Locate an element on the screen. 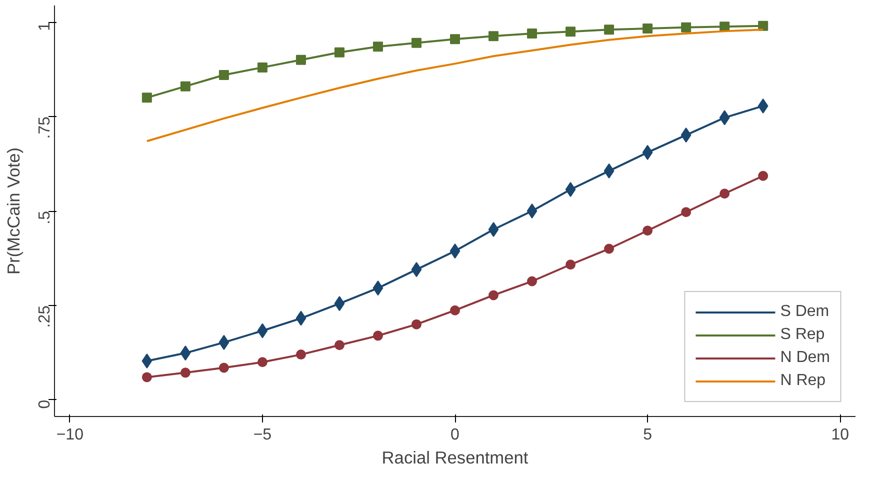 This screenshot has height=482, width=873. y-tick-label: .25 is located at coordinates (45, 316).